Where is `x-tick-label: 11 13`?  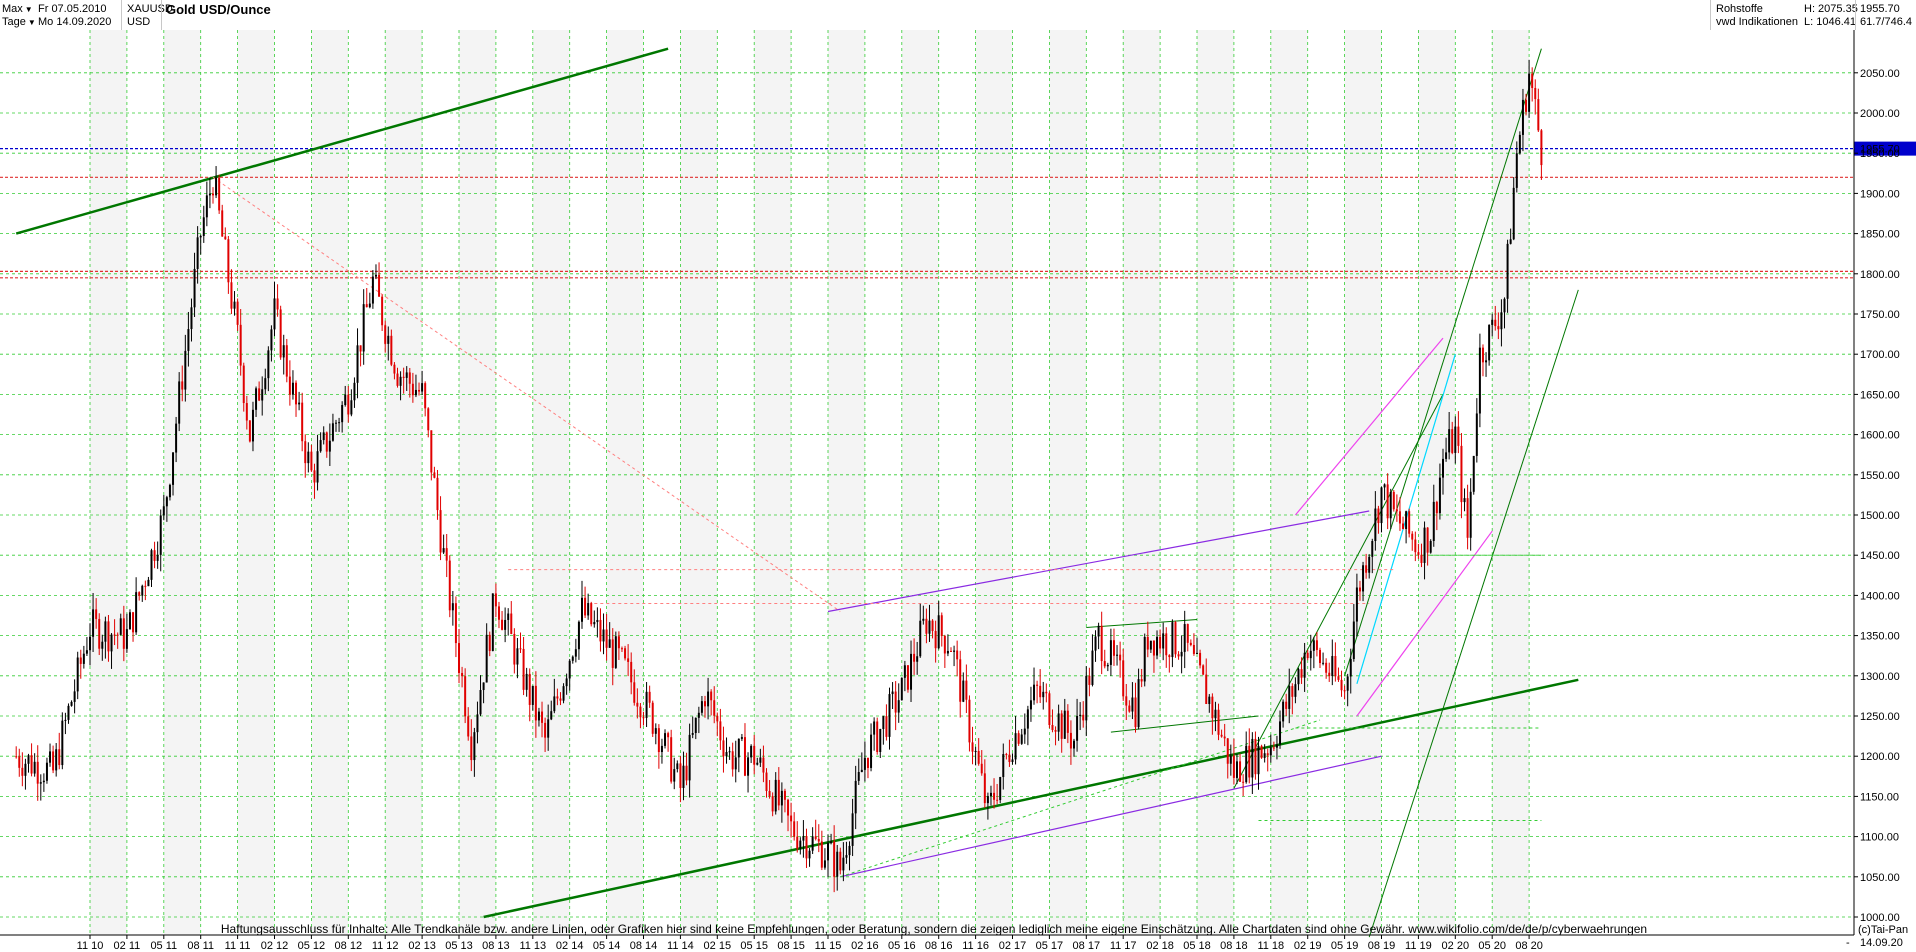
x-tick-label: 11 13 is located at coordinates (532, 946).